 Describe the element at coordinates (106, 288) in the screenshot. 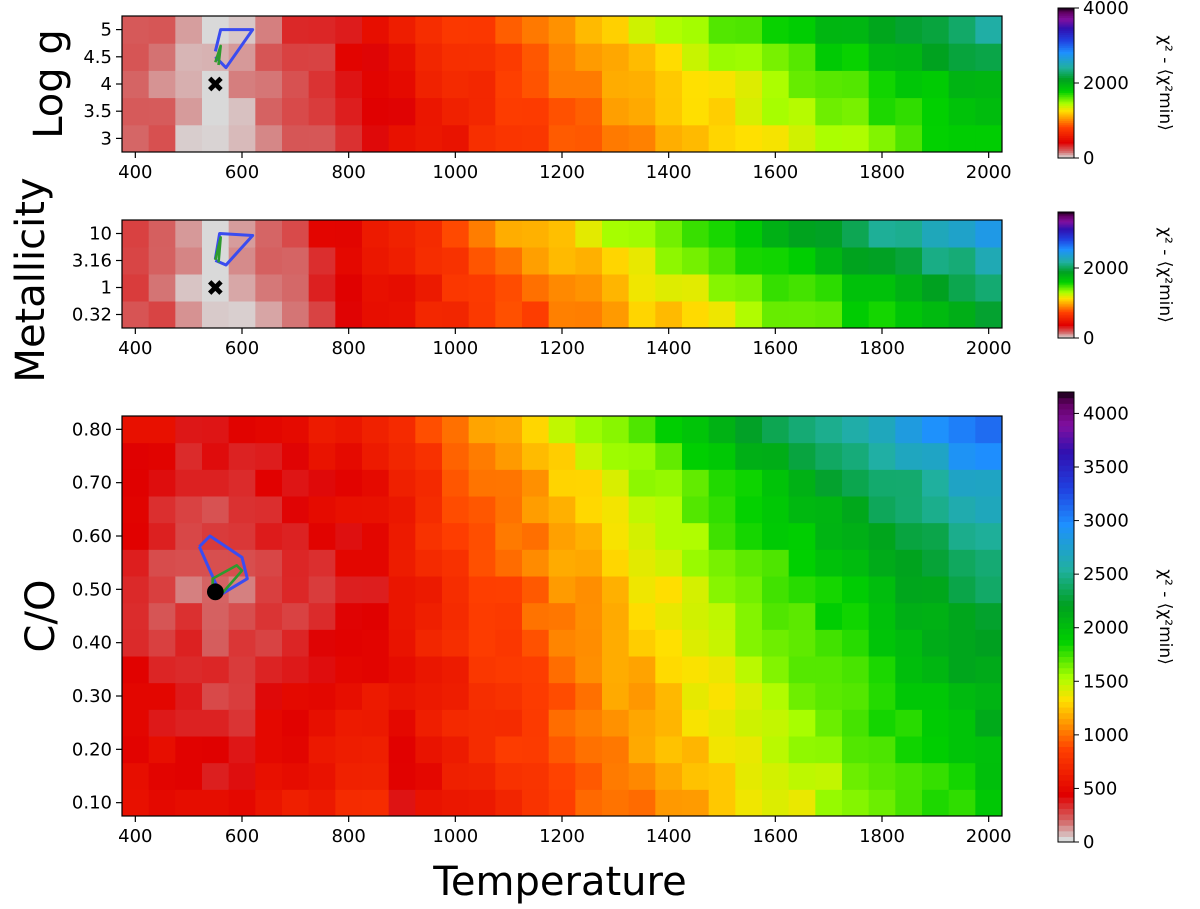

I see `y-tick-label: 1` at that location.